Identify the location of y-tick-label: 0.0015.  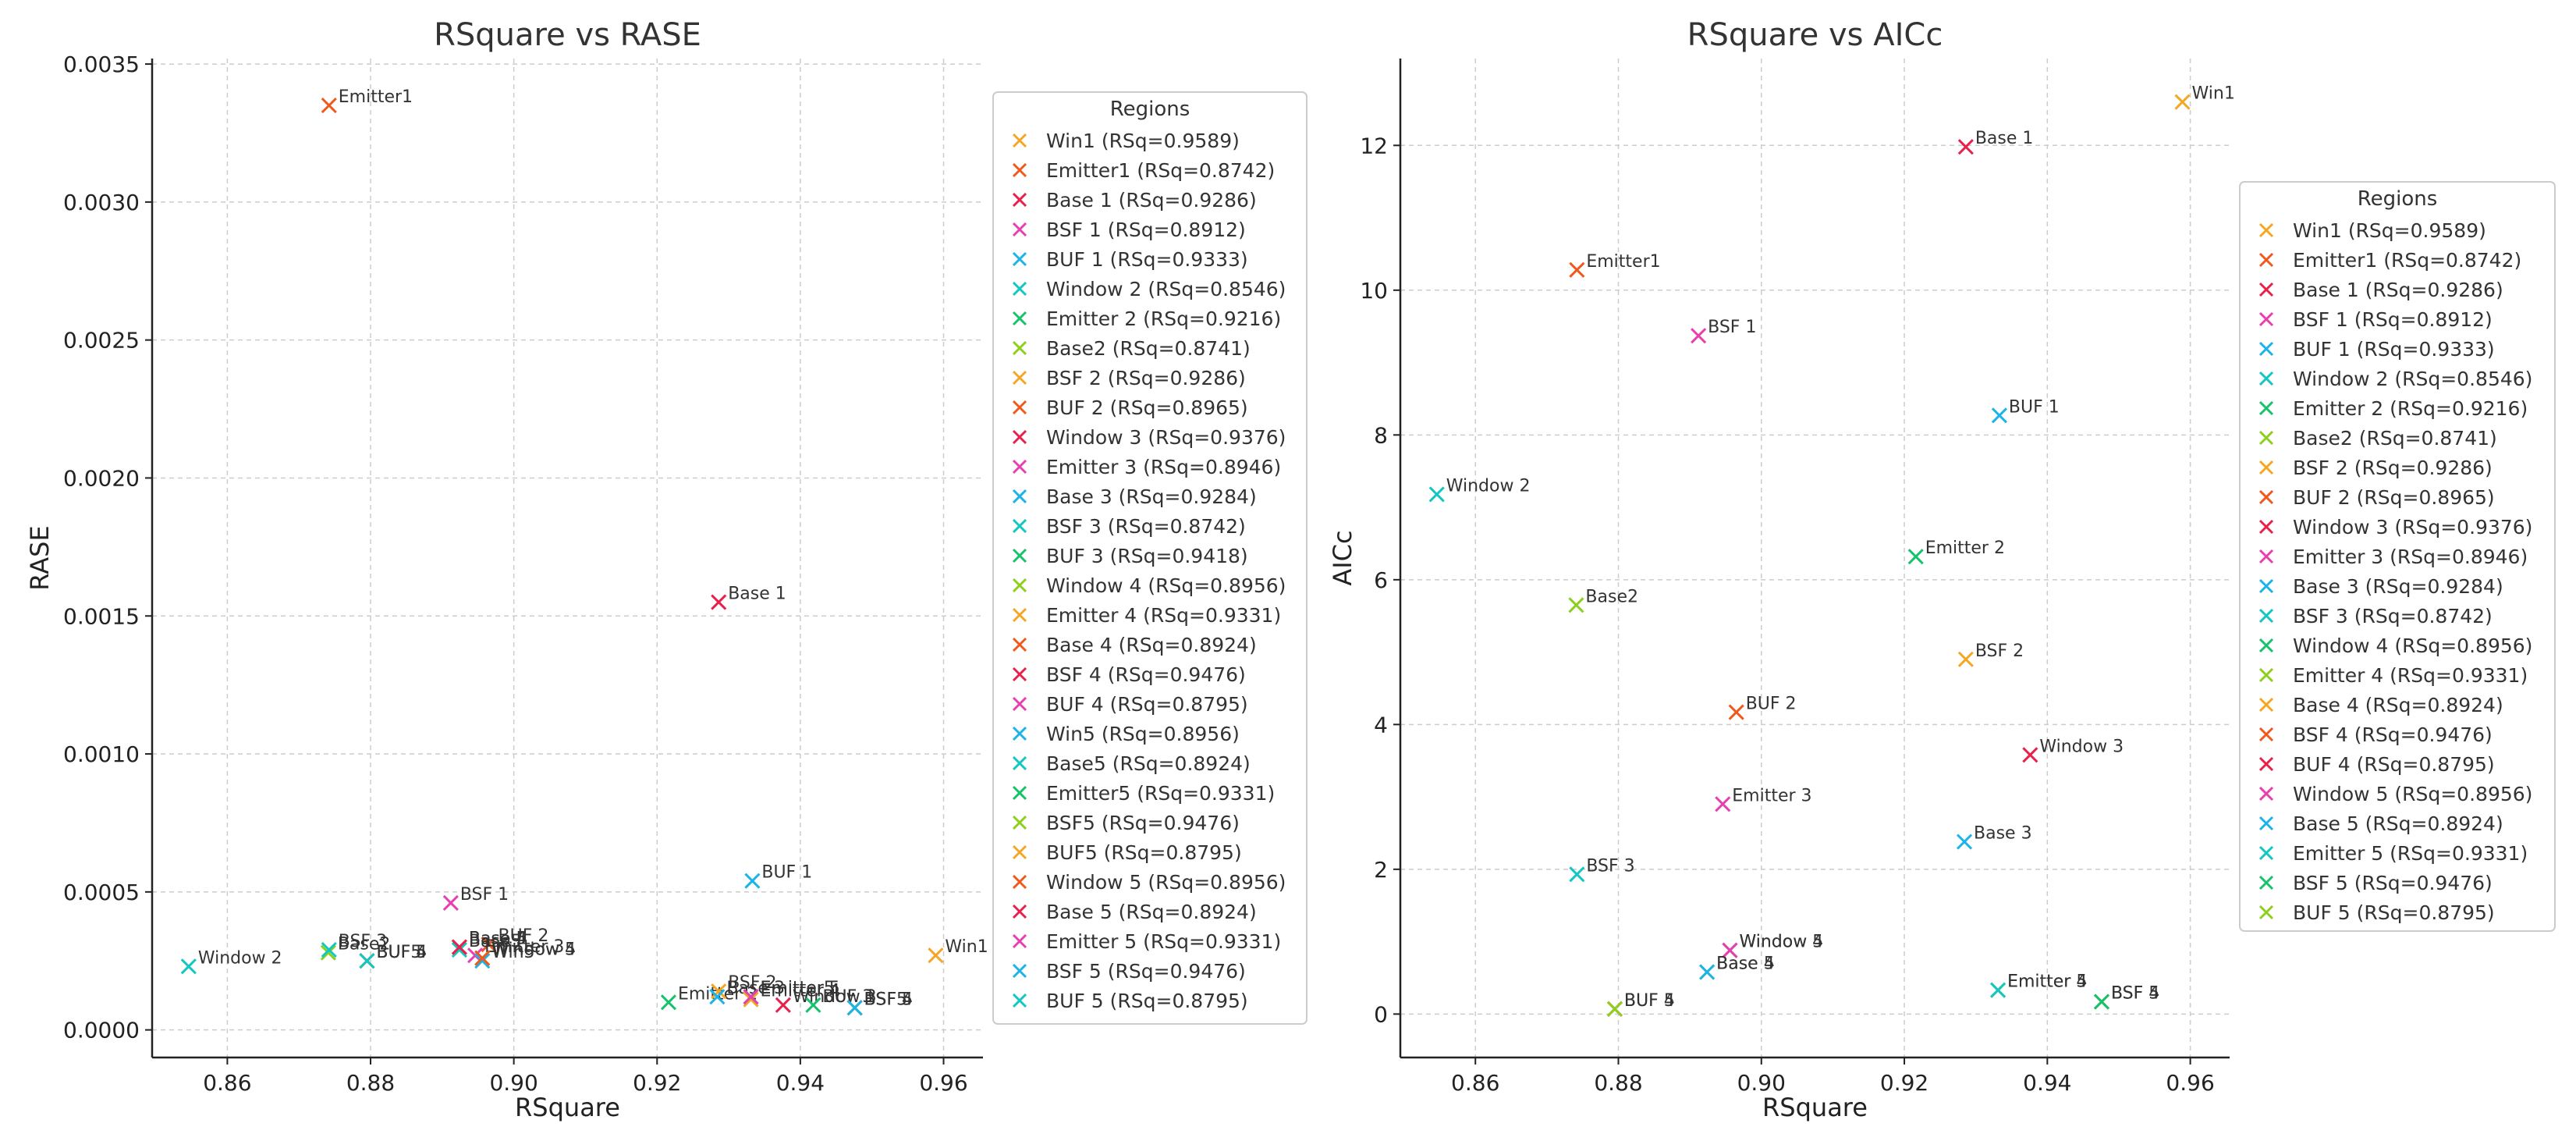
(101, 616).